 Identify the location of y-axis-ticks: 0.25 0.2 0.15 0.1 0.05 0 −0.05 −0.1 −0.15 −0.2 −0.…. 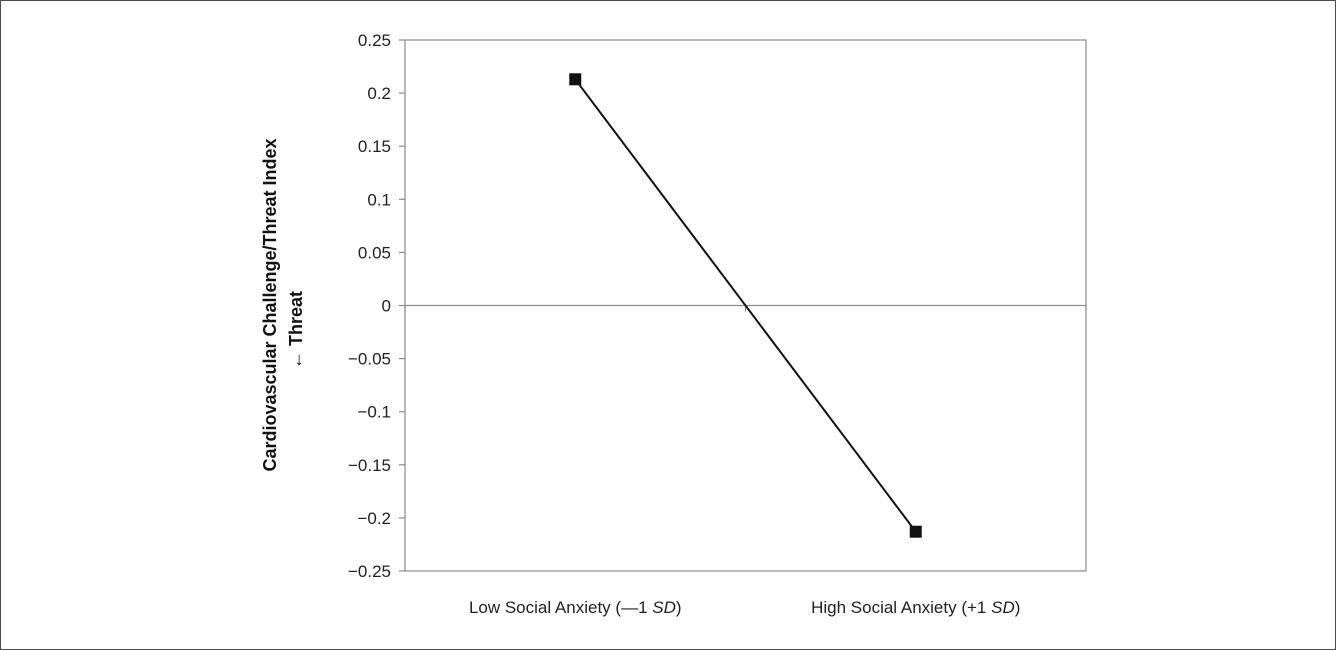
(376, 306).